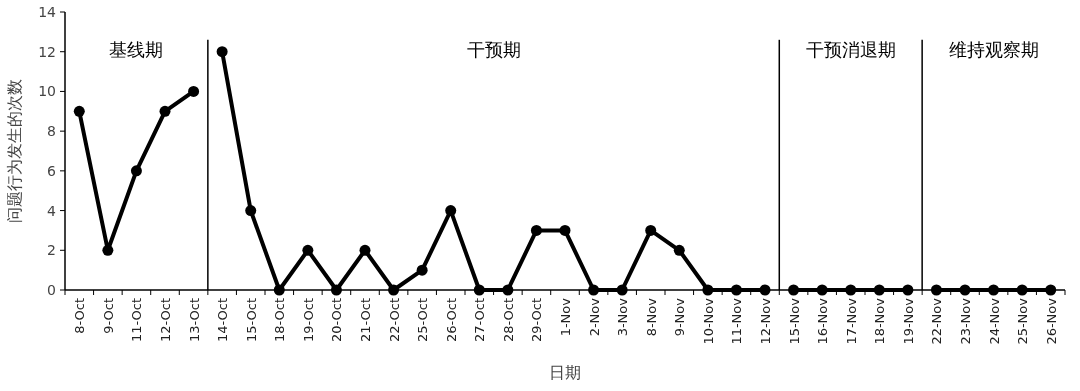 This screenshot has width=1080, height=391. Describe the element at coordinates (80, 316) in the screenshot. I see `x-tick-label: 8-Oct` at that location.